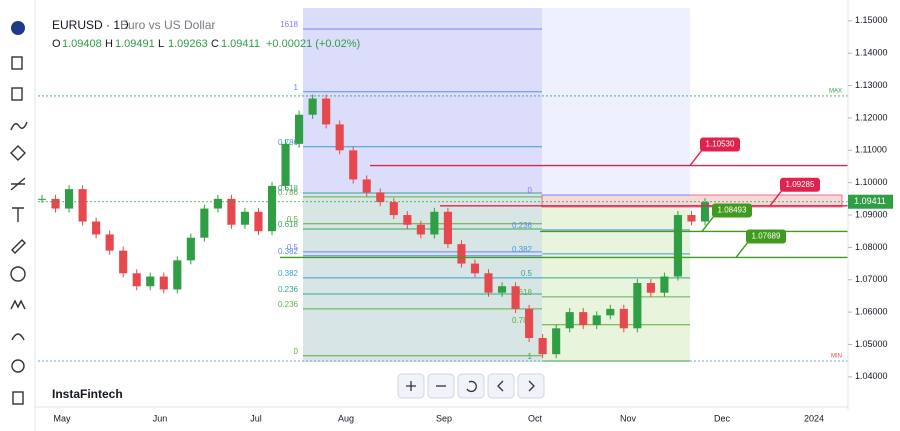 Image resolution: width=900 pixels, height=431 pixels. What do you see at coordinates (535, 418) in the screenshot?
I see `x-tick-label: Oct` at bounding box center [535, 418].